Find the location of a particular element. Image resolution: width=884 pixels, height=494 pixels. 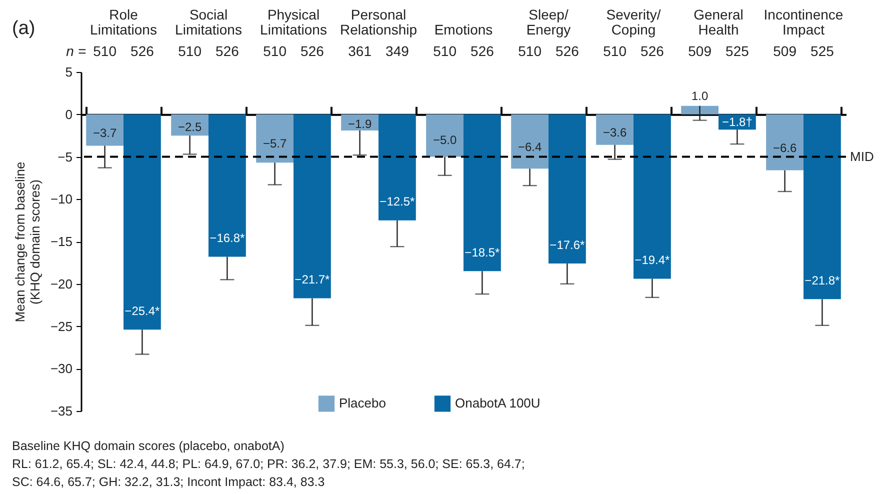

x-tick-label: Sleep/ Energy is located at coordinates (548, 22).